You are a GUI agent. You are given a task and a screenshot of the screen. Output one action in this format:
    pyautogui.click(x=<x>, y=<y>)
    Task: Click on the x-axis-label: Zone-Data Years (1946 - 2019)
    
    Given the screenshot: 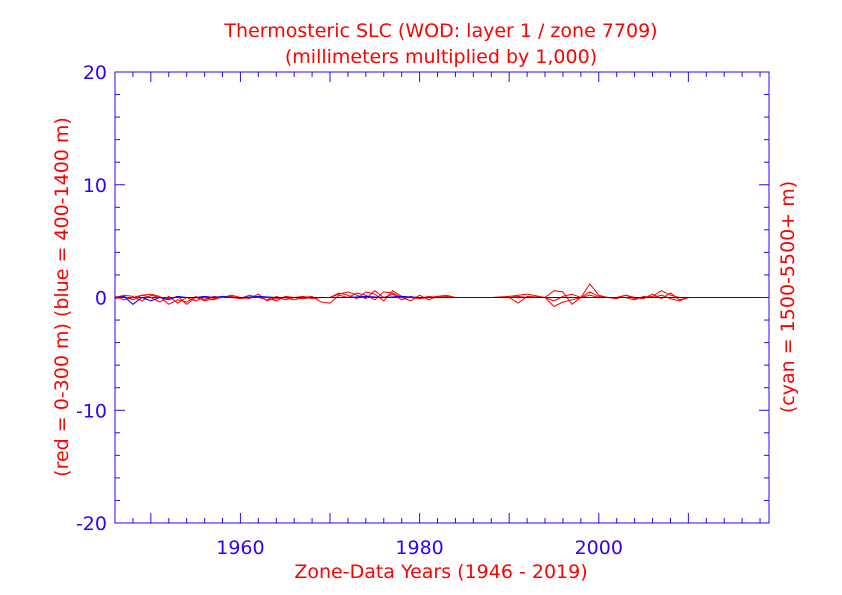 What is the action you would take?
    pyautogui.click(x=440, y=572)
    